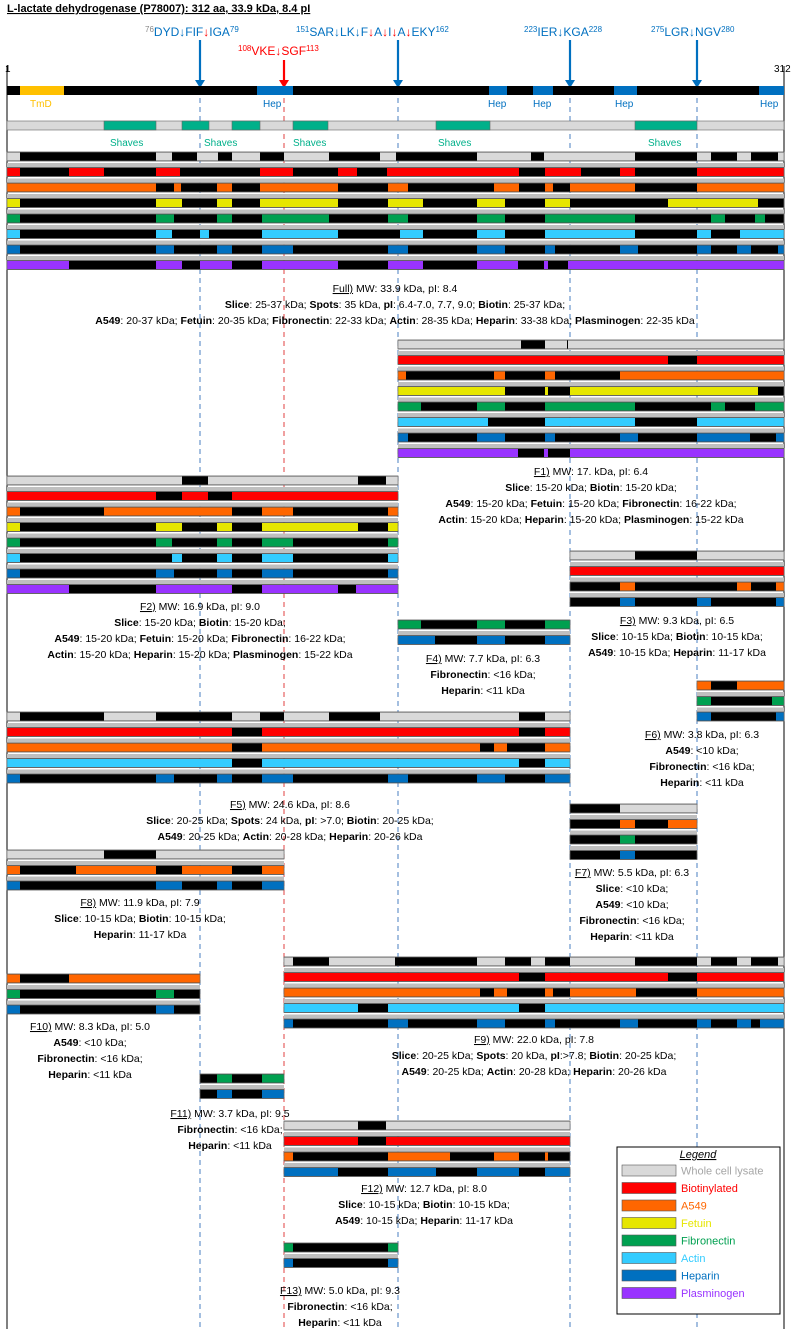  I want to click on f7-track-H, so click(633, 855).